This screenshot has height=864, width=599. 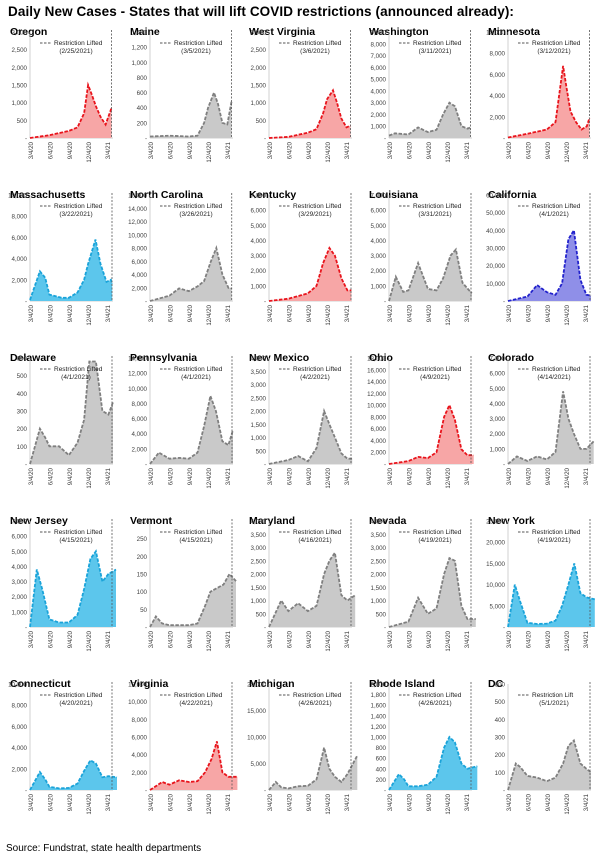 What do you see at coordinates (75, 703) in the screenshot?
I see `restriction-date: (4/20/2021)` at bounding box center [75, 703].